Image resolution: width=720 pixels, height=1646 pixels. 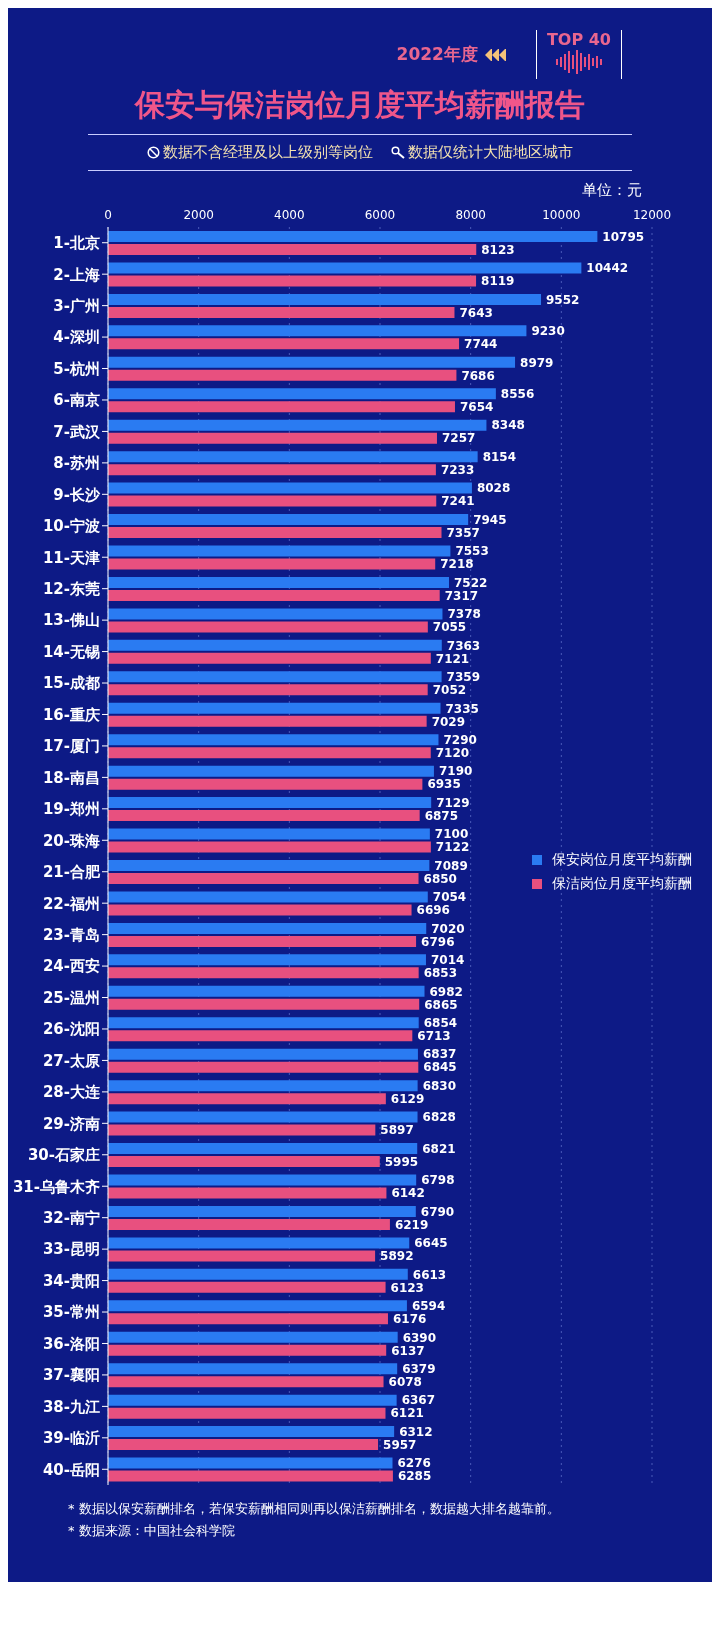 What do you see at coordinates (401, 1161) in the screenshot?
I see `data-label: 5995` at bounding box center [401, 1161].